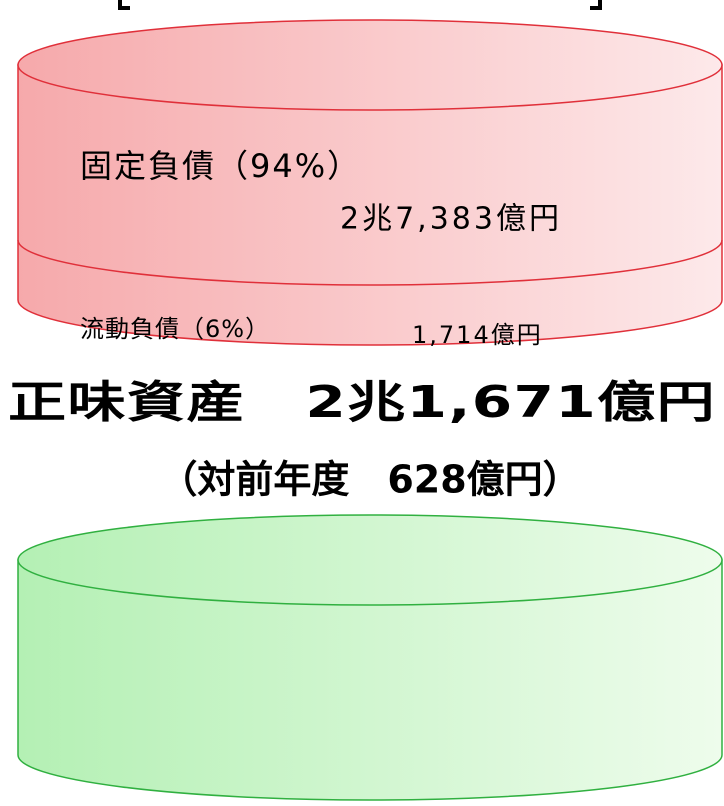  Describe the element at coordinates (369, 480) in the screenshot. I see `net-assets-change: （対前年度 628億円）` at that location.